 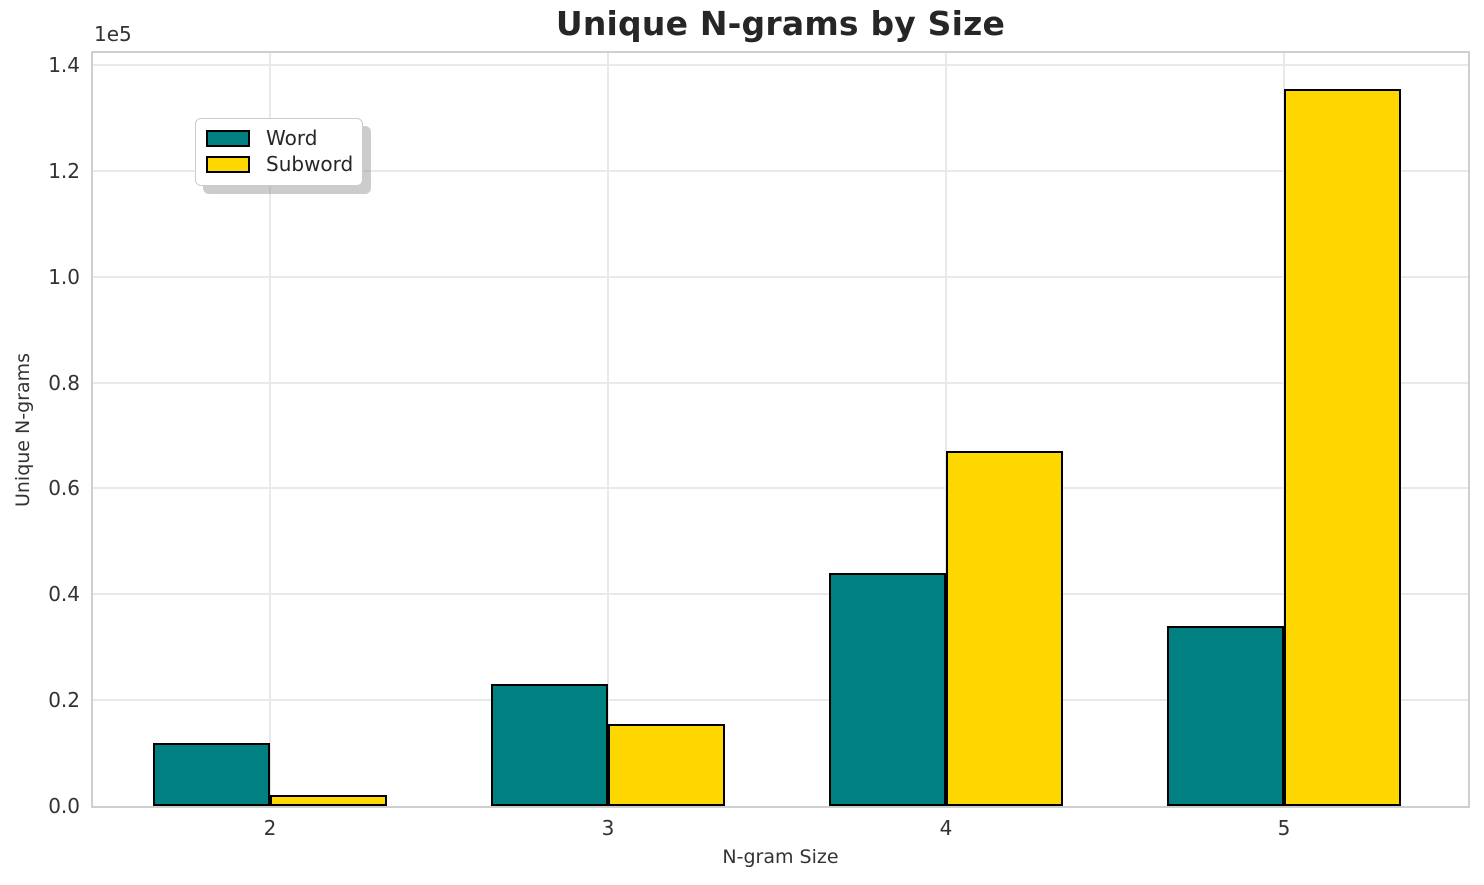 I want to click on word-series-swatch, so click(x=228, y=138).